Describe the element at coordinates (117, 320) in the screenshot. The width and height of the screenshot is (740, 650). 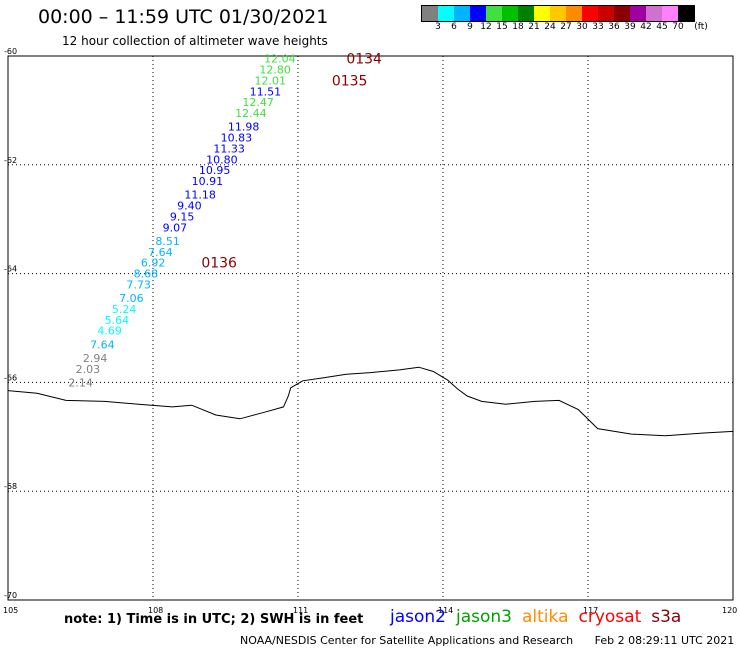
I see `wave-height-label: 5.64` at that location.